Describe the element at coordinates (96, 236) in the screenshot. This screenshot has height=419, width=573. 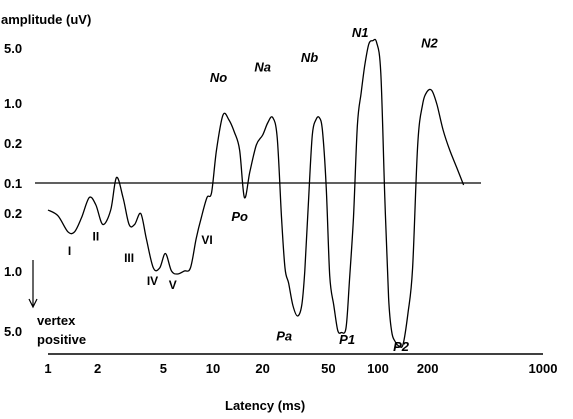
I see `peak-label-ii: II` at that location.